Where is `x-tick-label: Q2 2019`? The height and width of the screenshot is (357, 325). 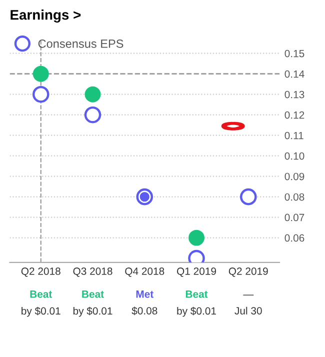
x-tick-label: Q2 2019 is located at coordinates (248, 272).